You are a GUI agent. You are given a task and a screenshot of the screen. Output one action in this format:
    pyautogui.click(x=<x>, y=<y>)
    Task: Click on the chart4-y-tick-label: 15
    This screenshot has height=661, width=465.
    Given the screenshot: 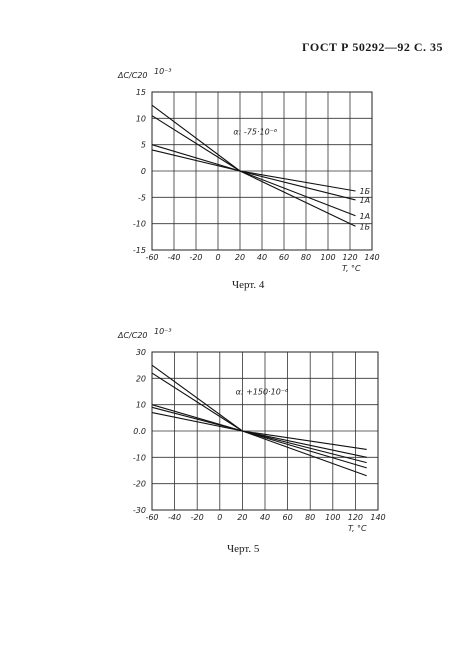 What is the action you would take?
    pyautogui.click(x=141, y=92)
    